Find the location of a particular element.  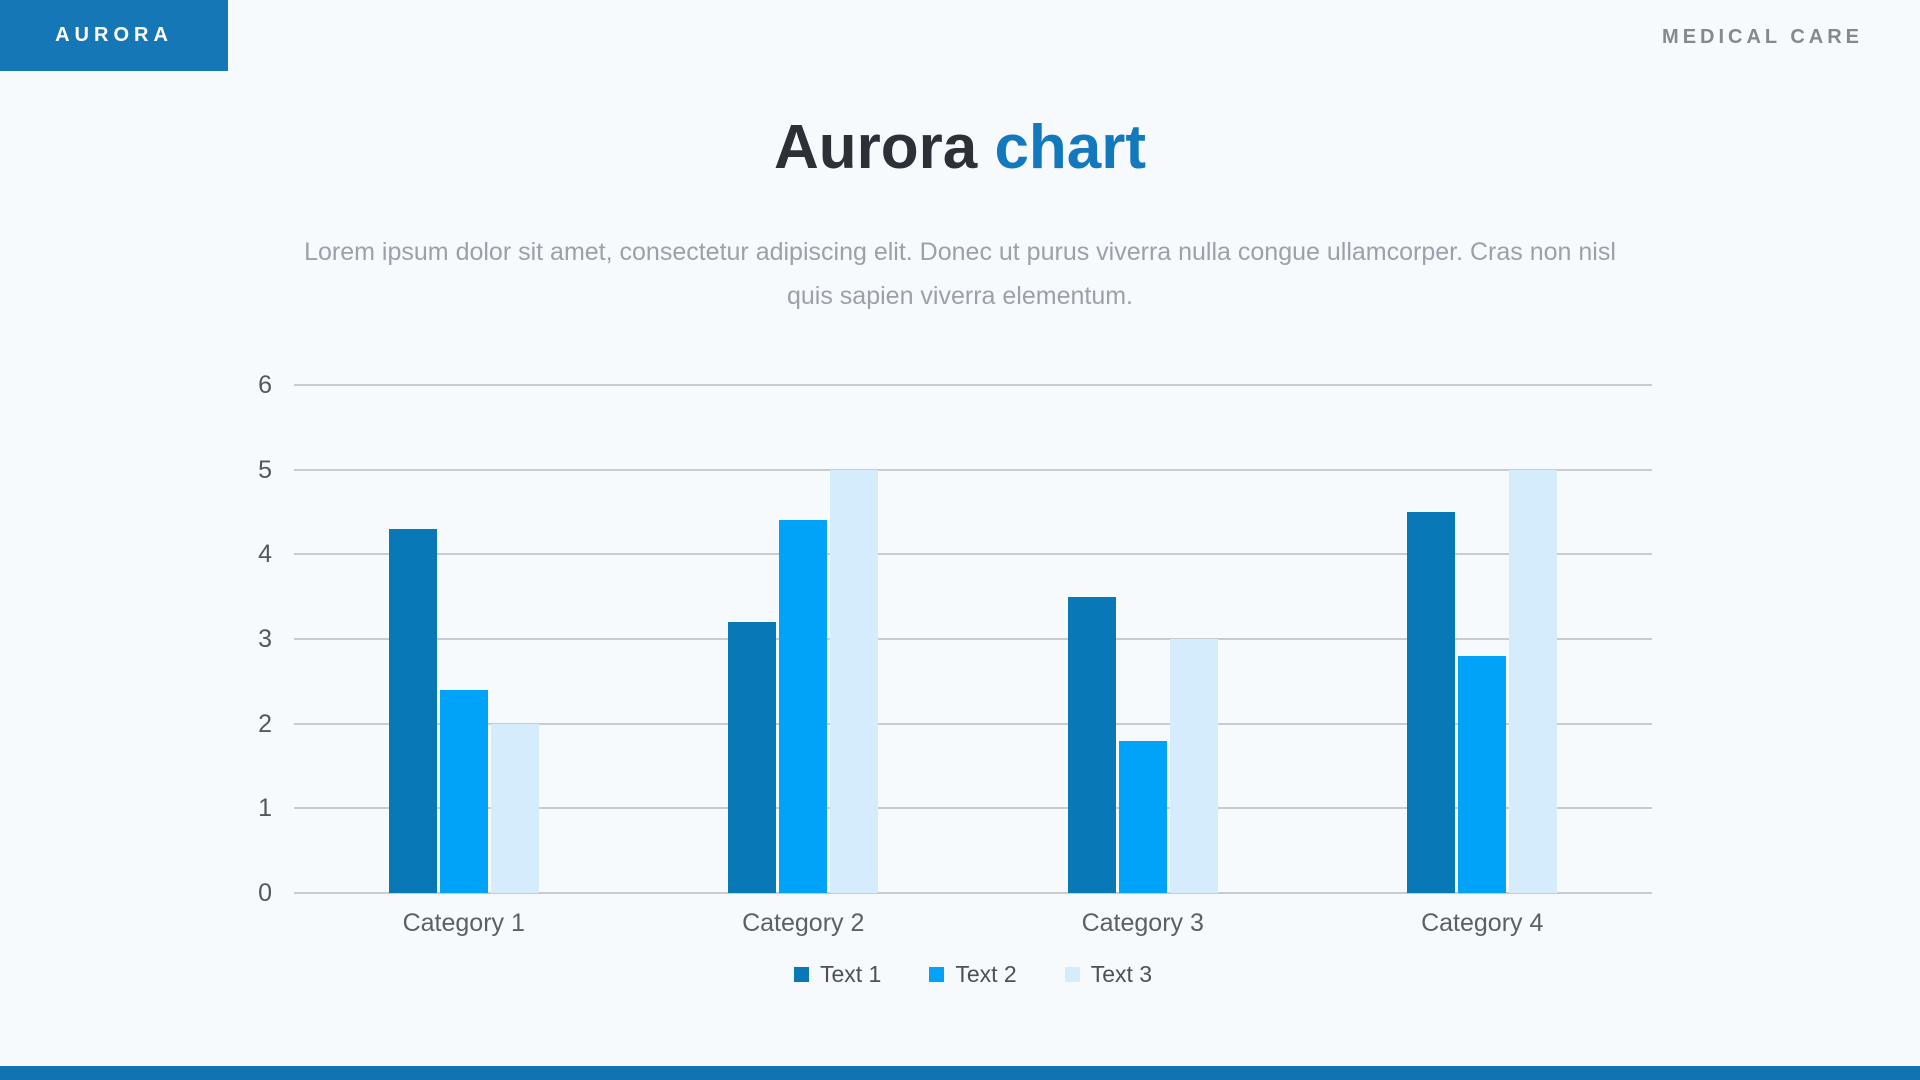

legend-item-text-3: Text 3 is located at coordinates (1108, 974).